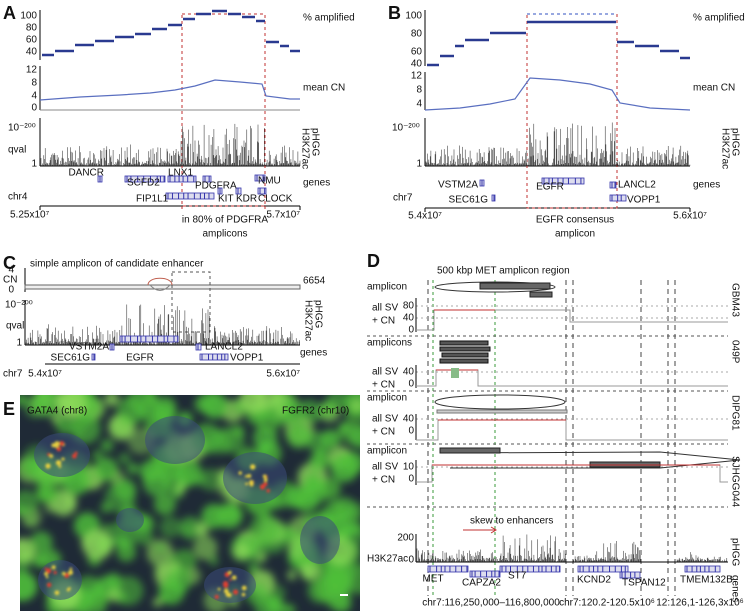 This screenshot has height=611, width=750. Describe the element at coordinates (143, 183) in the screenshot. I see `gene-label: SCFD2` at that location.